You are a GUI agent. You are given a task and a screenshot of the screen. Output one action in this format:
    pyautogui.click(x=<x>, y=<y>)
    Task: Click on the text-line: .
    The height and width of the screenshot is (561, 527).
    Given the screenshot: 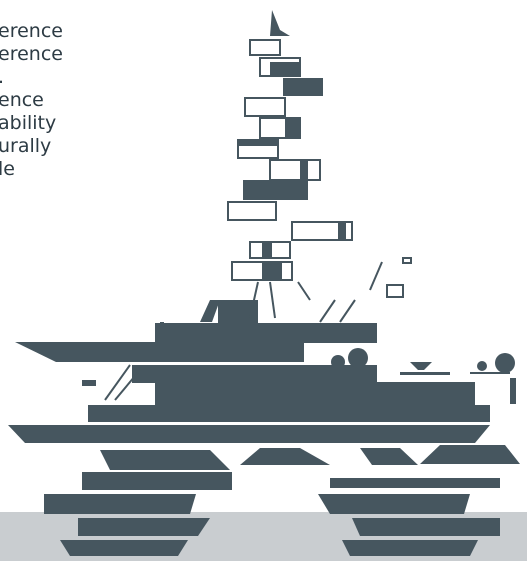 What is the action you would take?
    pyautogui.click(x=2, y=77)
    